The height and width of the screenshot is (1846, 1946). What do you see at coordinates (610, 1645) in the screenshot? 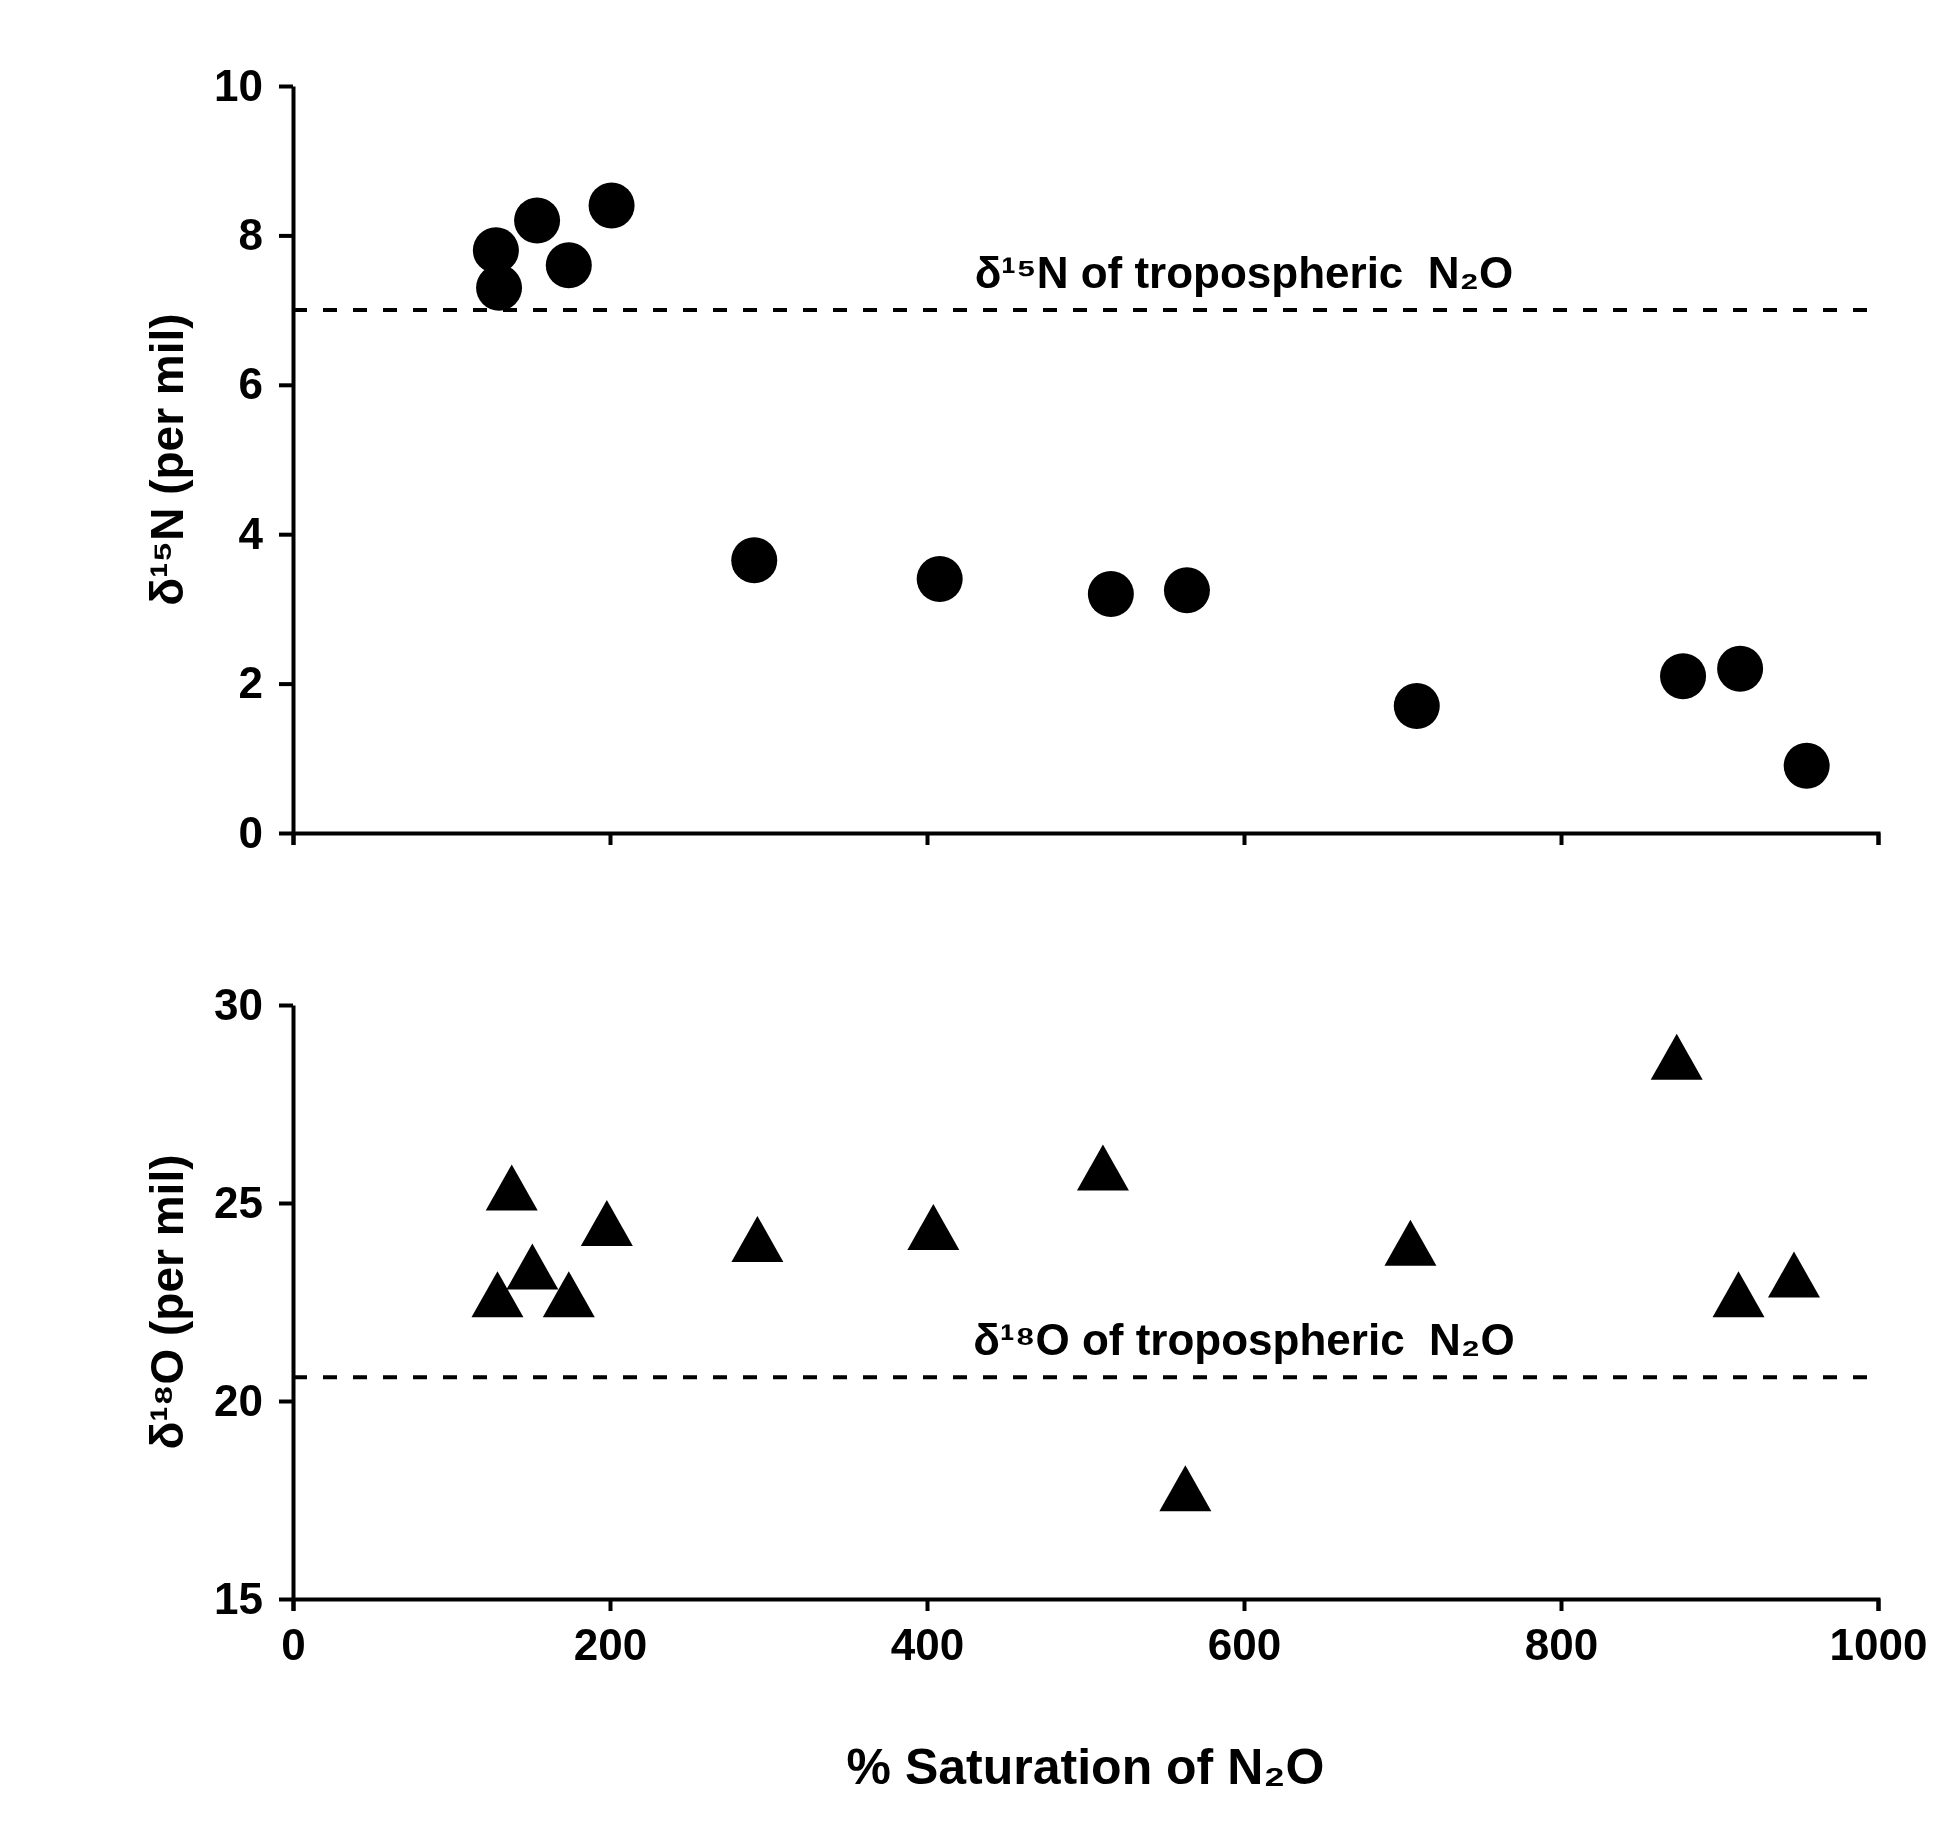
I see `x-tick-label: 200` at bounding box center [610, 1645].